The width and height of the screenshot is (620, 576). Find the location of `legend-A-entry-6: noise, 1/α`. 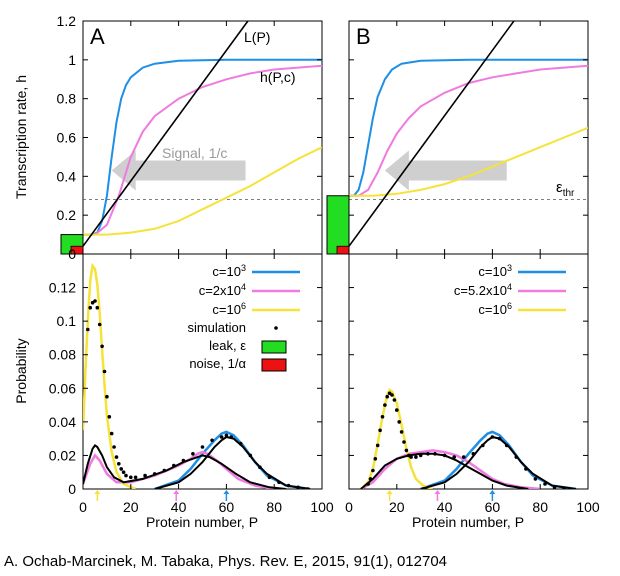

legend-A-entry-6: noise, 1/α is located at coordinates (217, 363).